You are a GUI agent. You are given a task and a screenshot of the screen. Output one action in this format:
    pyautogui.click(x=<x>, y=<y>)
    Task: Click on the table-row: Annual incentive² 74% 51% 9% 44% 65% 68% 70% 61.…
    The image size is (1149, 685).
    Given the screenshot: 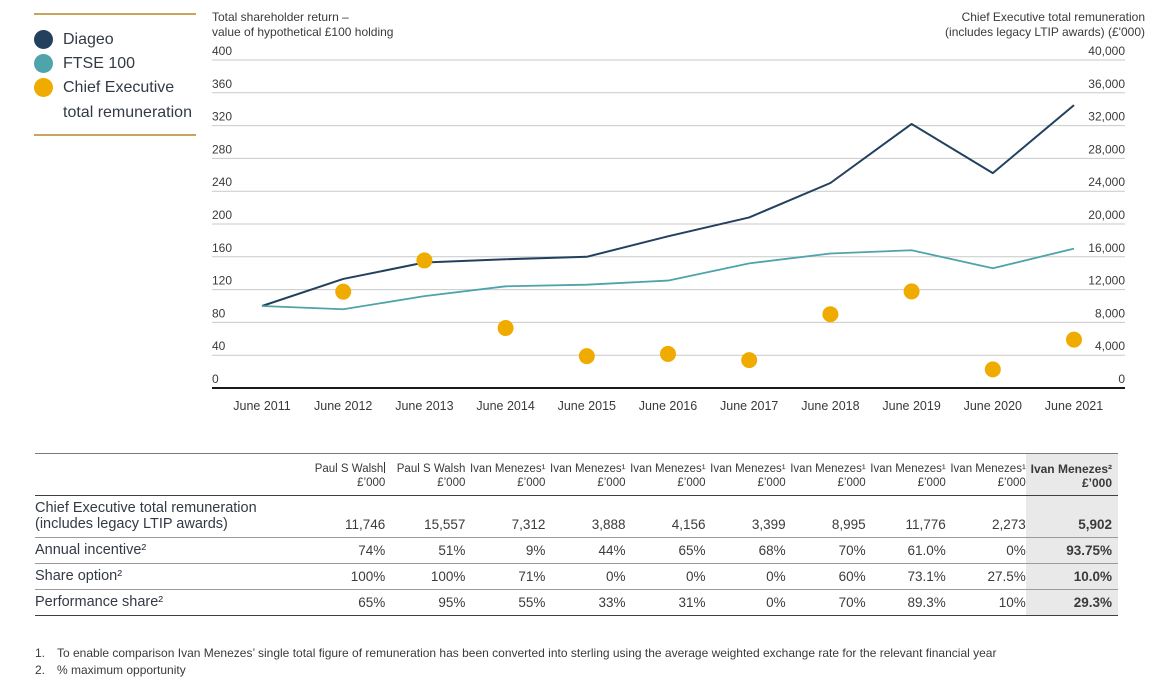 What is the action you would take?
    pyautogui.click(x=576, y=550)
    